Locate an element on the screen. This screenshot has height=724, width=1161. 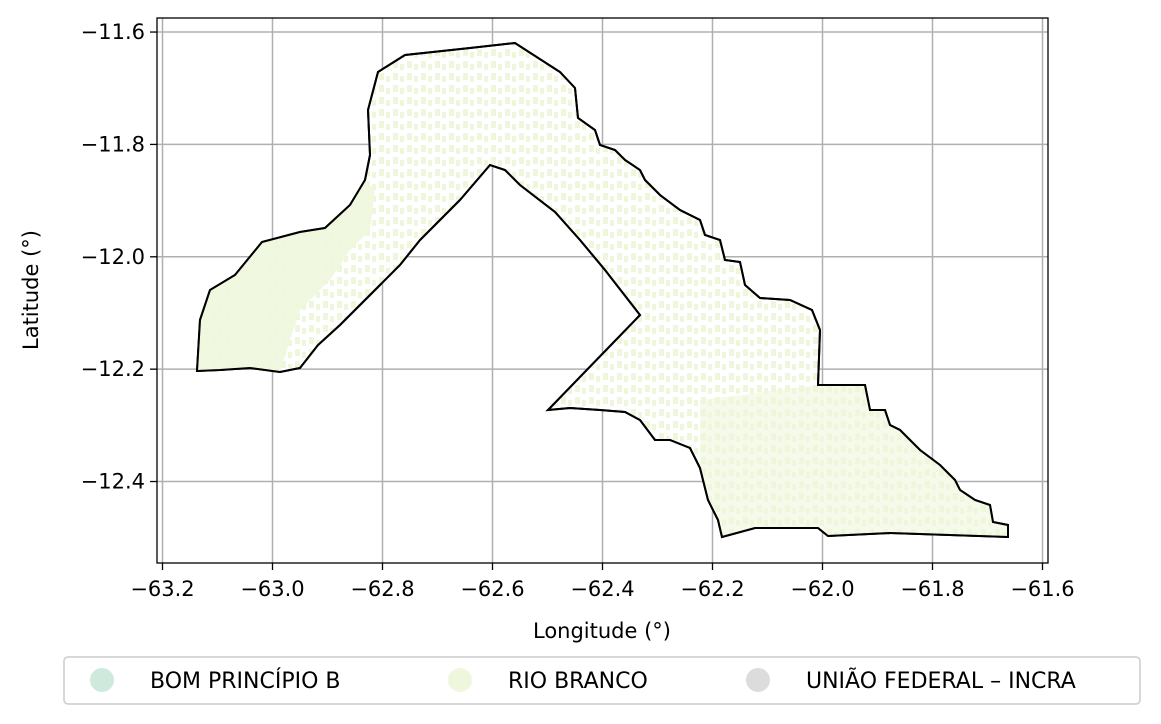
legend-frame is located at coordinates (602, 680).